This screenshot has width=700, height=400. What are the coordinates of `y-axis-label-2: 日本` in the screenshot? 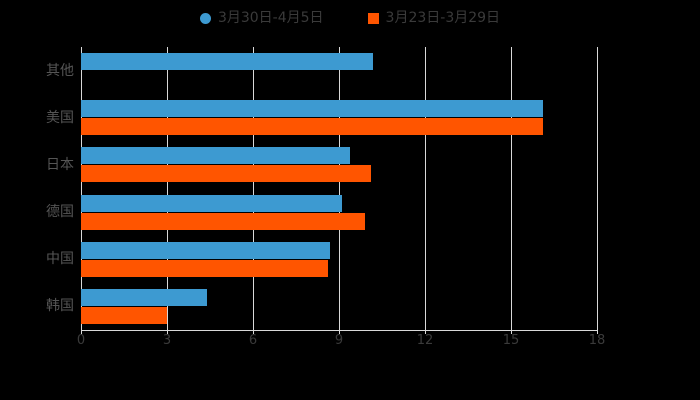 It's located at (60, 164).